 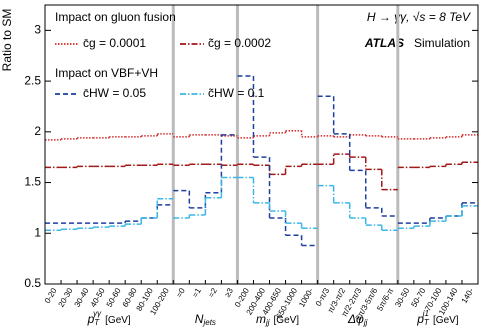 I want to click on group-label: mjj [GeV], so click(x=277, y=319).